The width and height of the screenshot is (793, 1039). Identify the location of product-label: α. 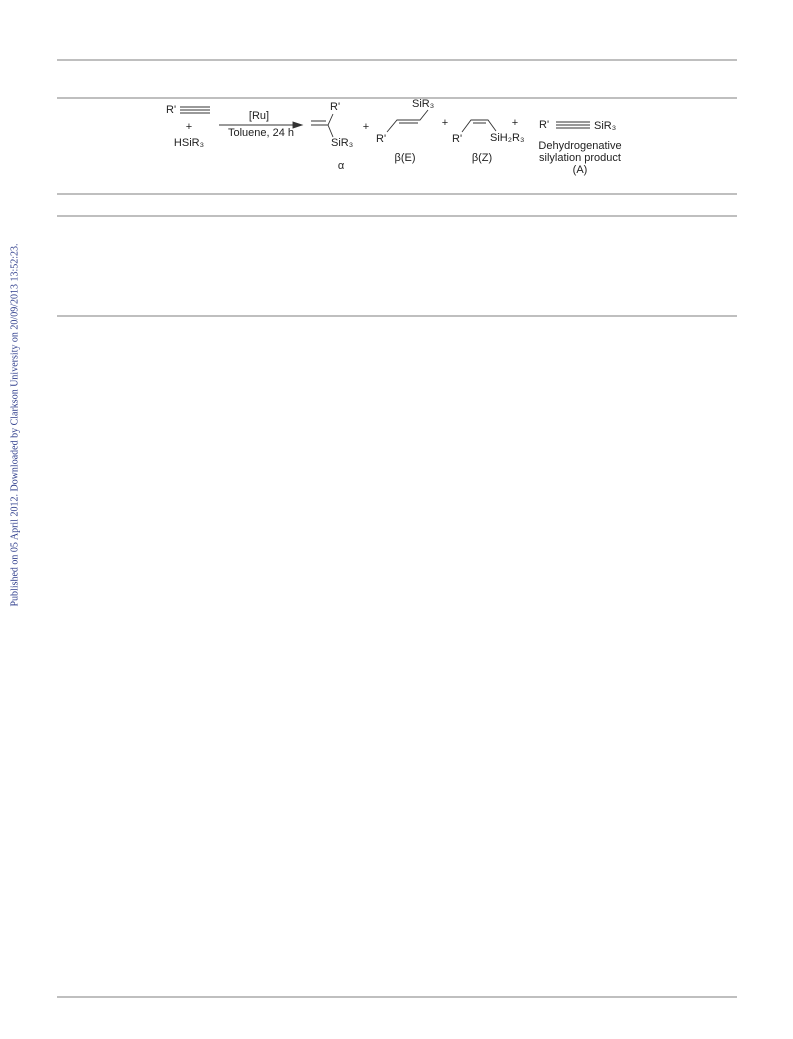
(341, 166).